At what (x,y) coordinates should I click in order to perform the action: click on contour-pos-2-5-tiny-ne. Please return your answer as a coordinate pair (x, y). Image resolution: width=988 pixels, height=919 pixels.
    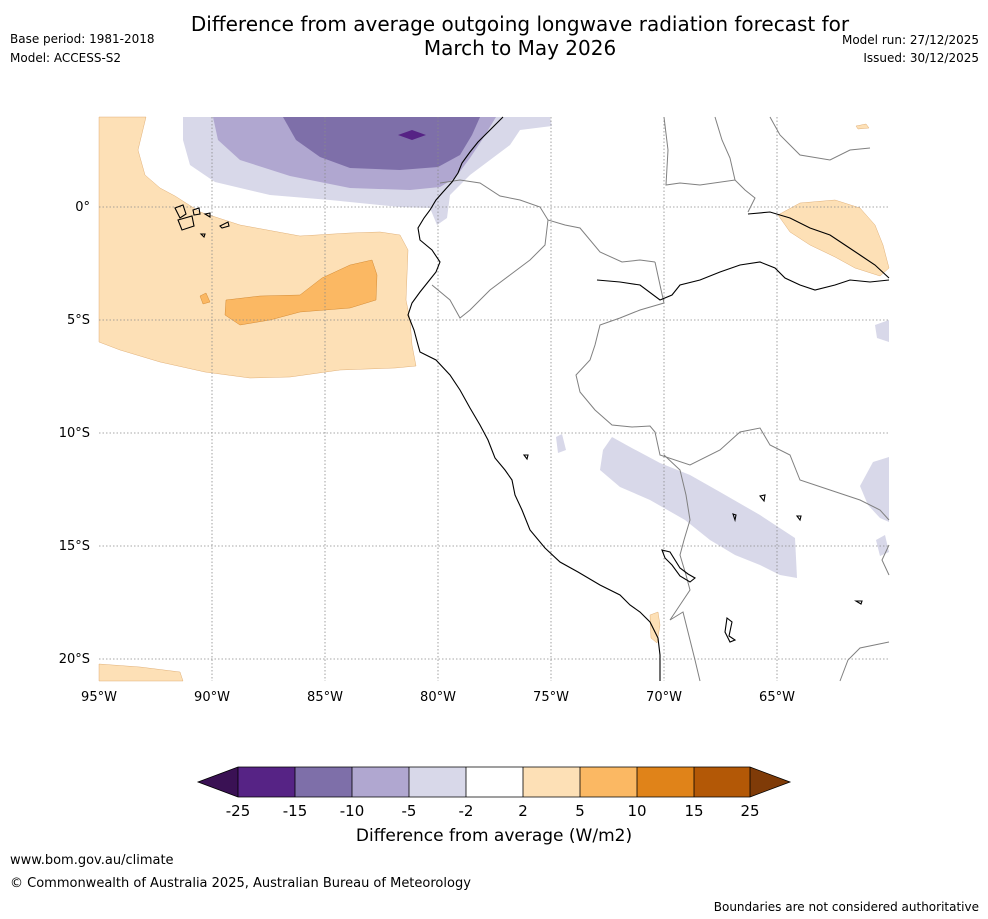
    Looking at the image, I should click on (862, 126).